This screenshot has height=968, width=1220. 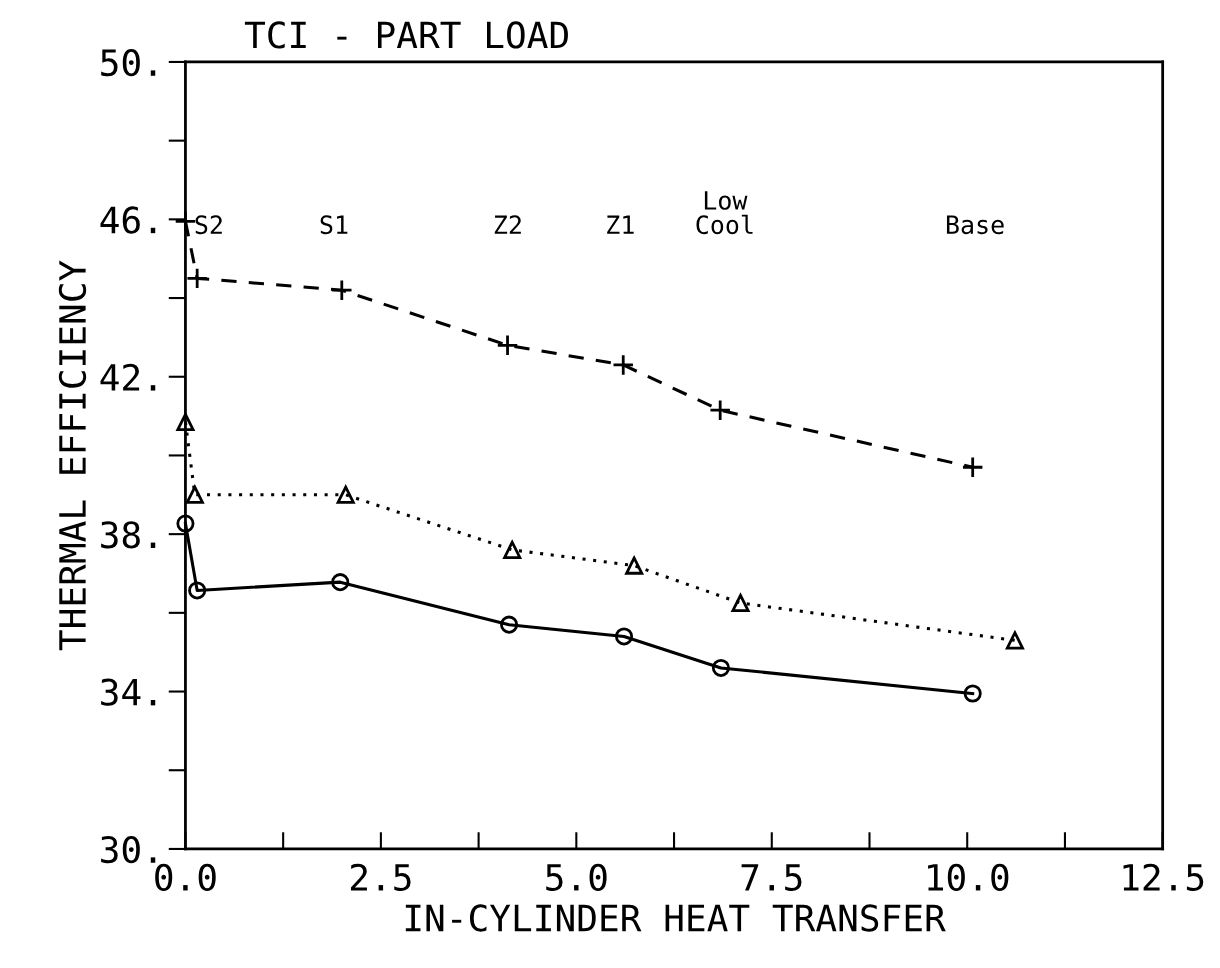 I want to click on x-axis-title: IN-CYLINDER HEAT TRANSFER, so click(x=675, y=918).